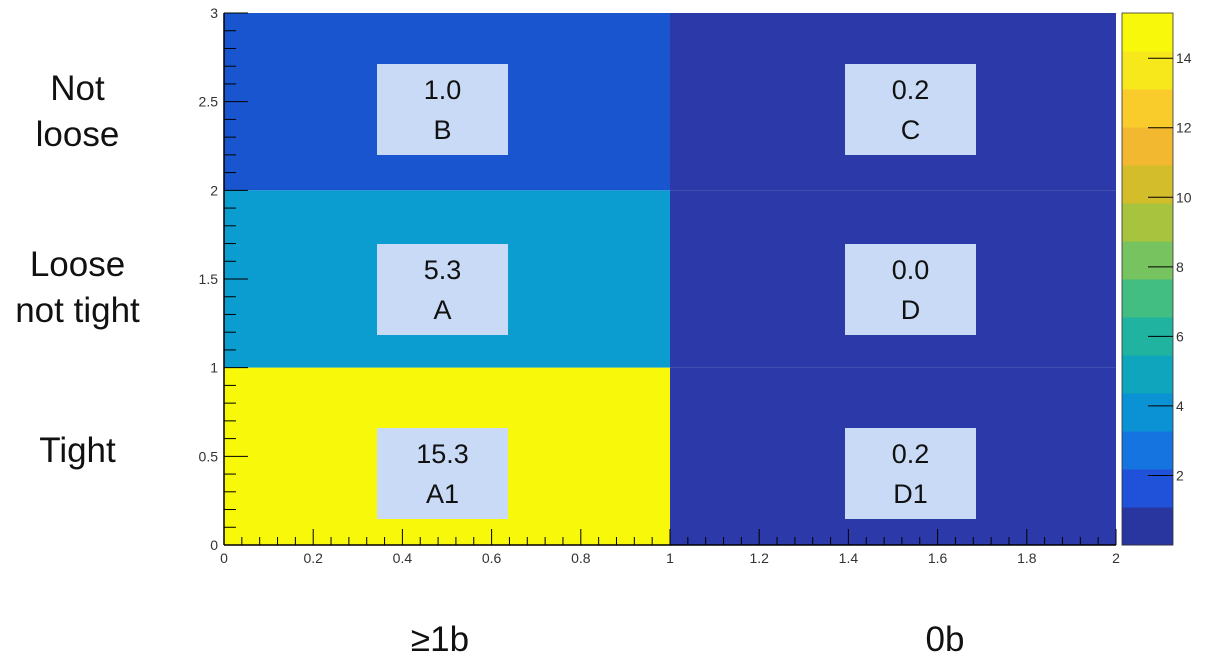 The image size is (1207, 668). What do you see at coordinates (440, 639) in the screenshot?
I see `column-label-ge1b: ≥1b` at bounding box center [440, 639].